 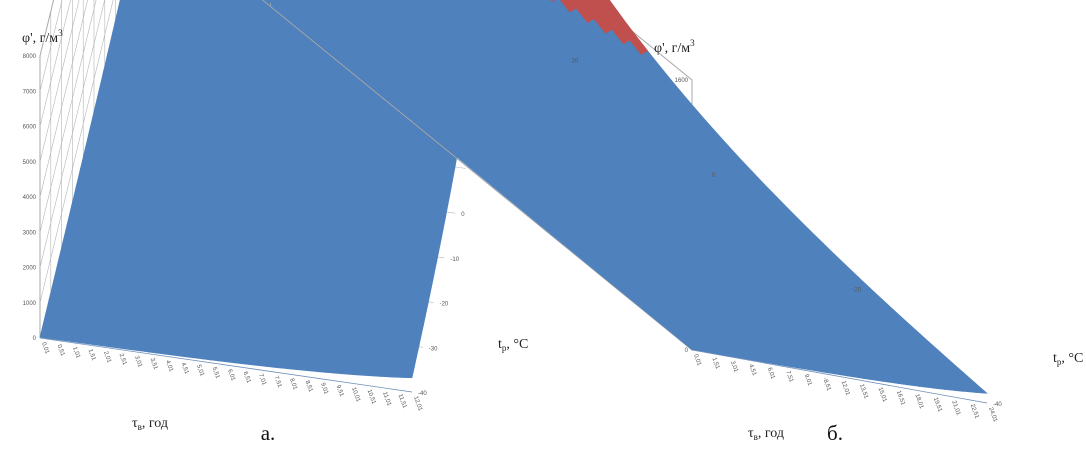 I want to click on x-tick-label: 9,51, so click(x=340, y=391).